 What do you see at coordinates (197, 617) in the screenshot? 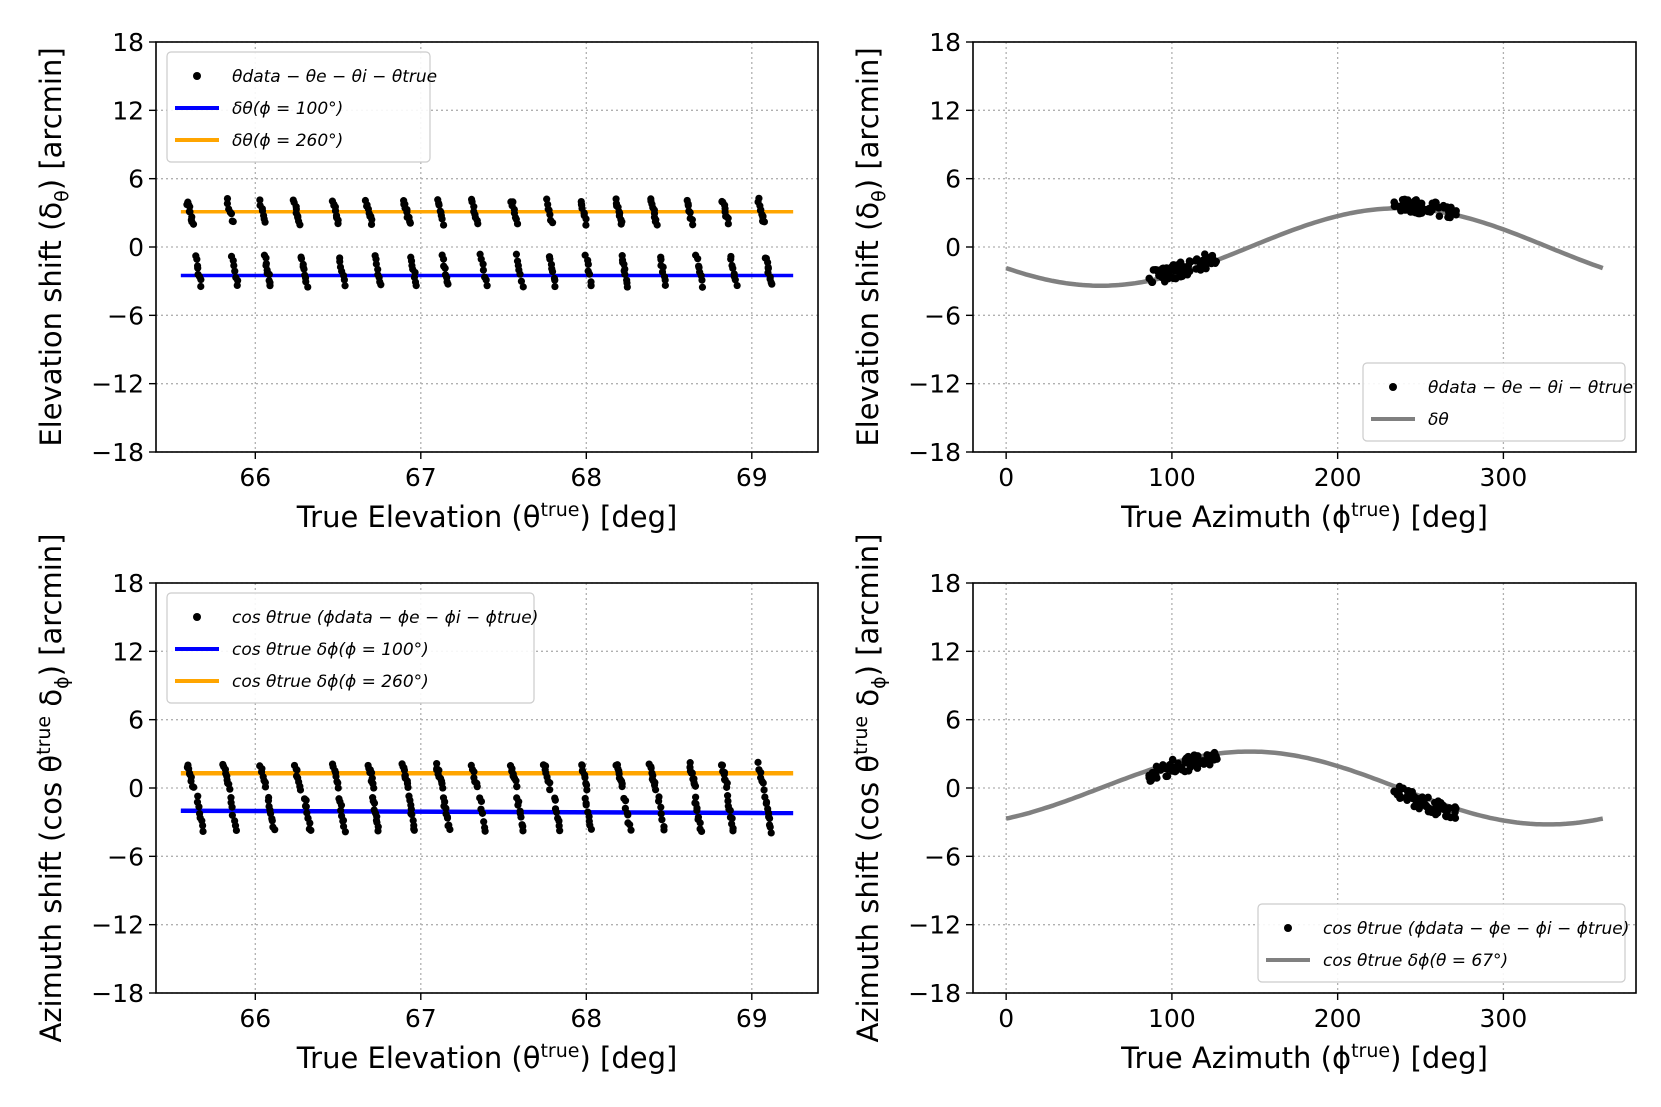
I see `legend-marker` at bounding box center [197, 617].